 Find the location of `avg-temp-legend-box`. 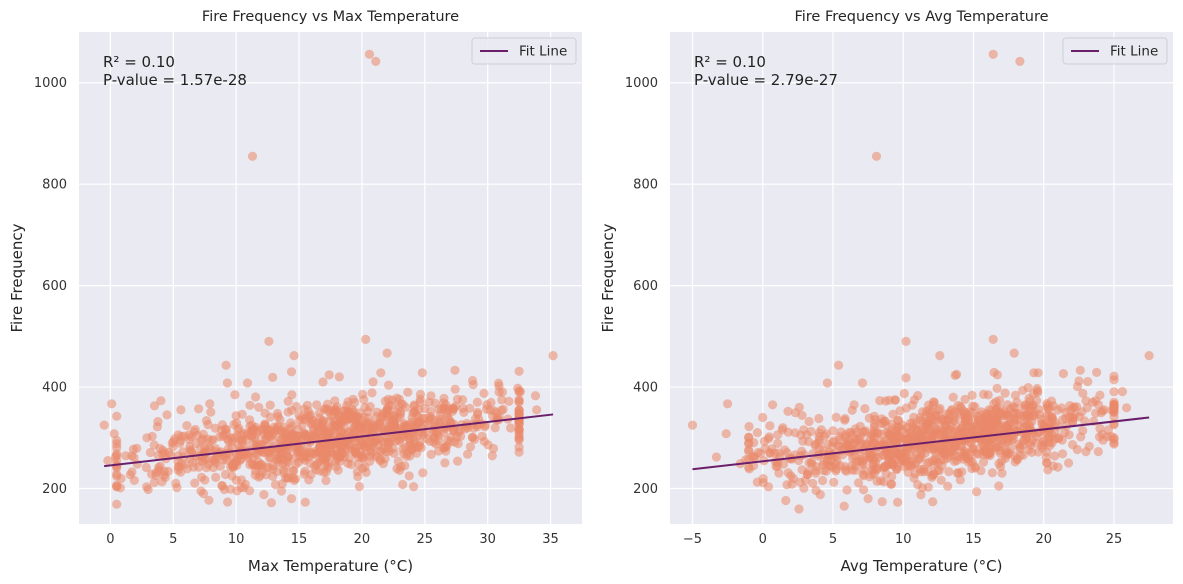

avg-temp-legend-box is located at coordinates (1115, 51).